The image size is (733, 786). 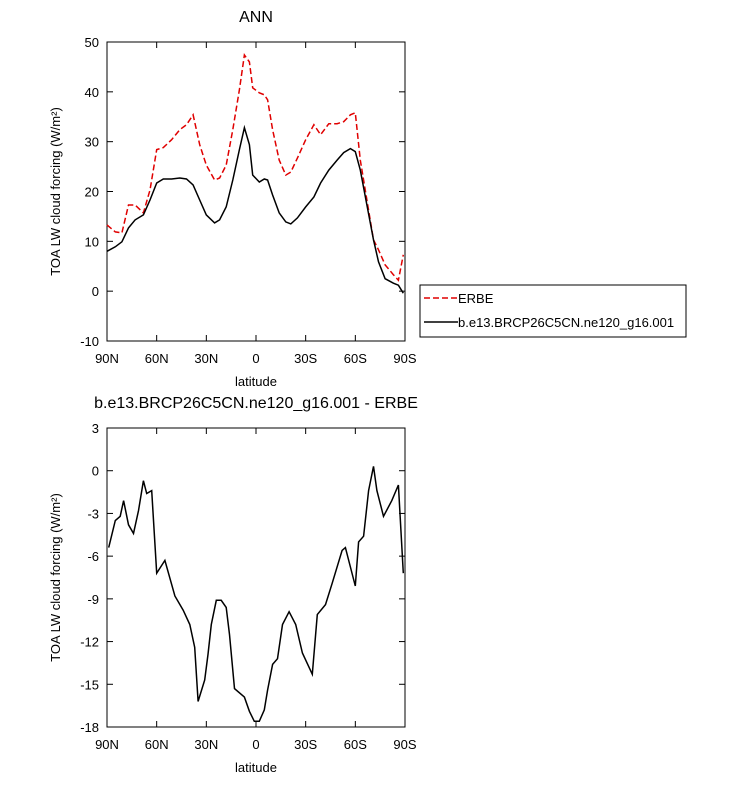 What do you see at coordinates (93, 513) in the screenshot?
I see `y-tick-label: -3` at bounding box center [93, 513].